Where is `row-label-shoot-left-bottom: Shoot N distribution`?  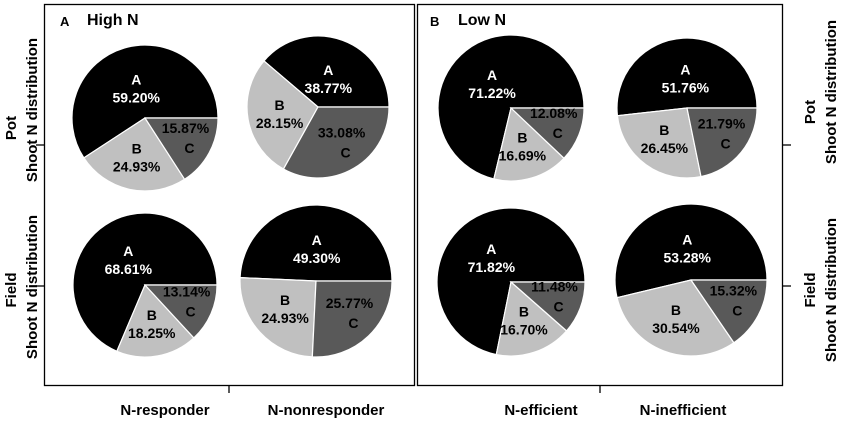
row-label-shoot-left-bottom: Shoot N distribution is located at coordinates (32, 287).